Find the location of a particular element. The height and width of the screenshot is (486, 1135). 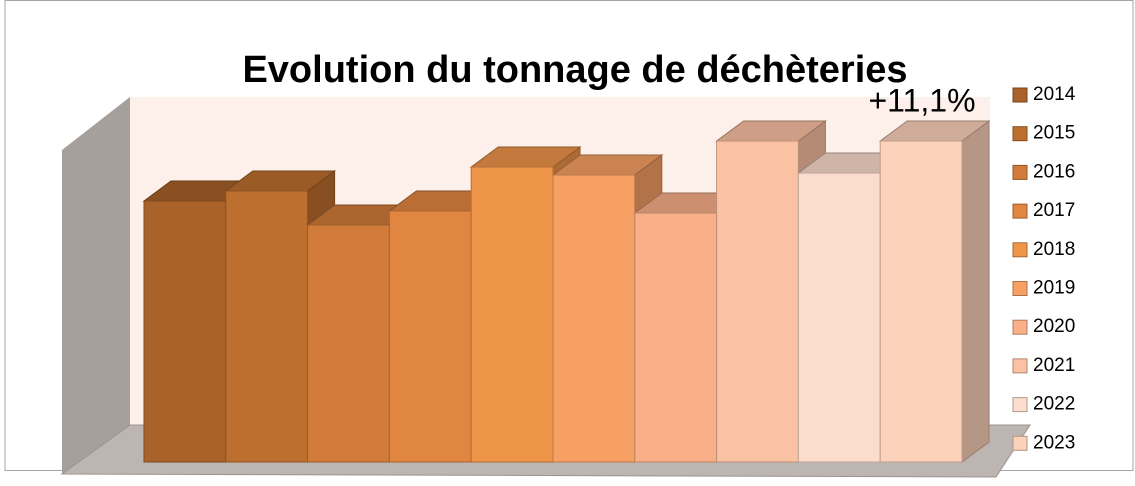

legend-label: 2017 is located at coordinates (1054, 210).